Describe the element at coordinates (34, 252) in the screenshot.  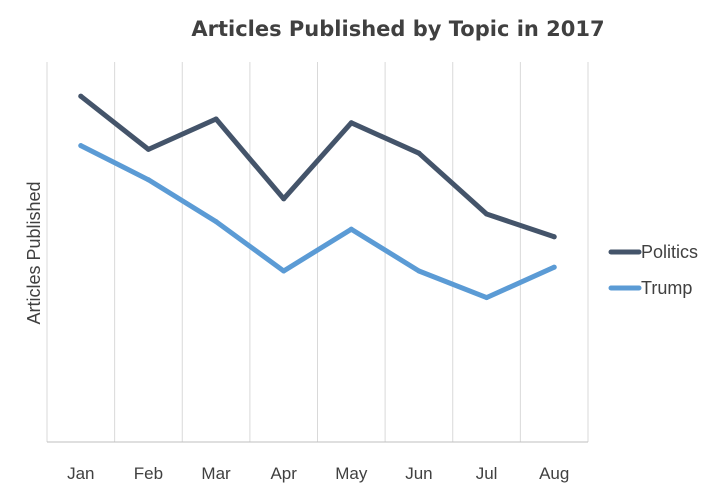
I see `y-axis-label: Articles Published` at that location.